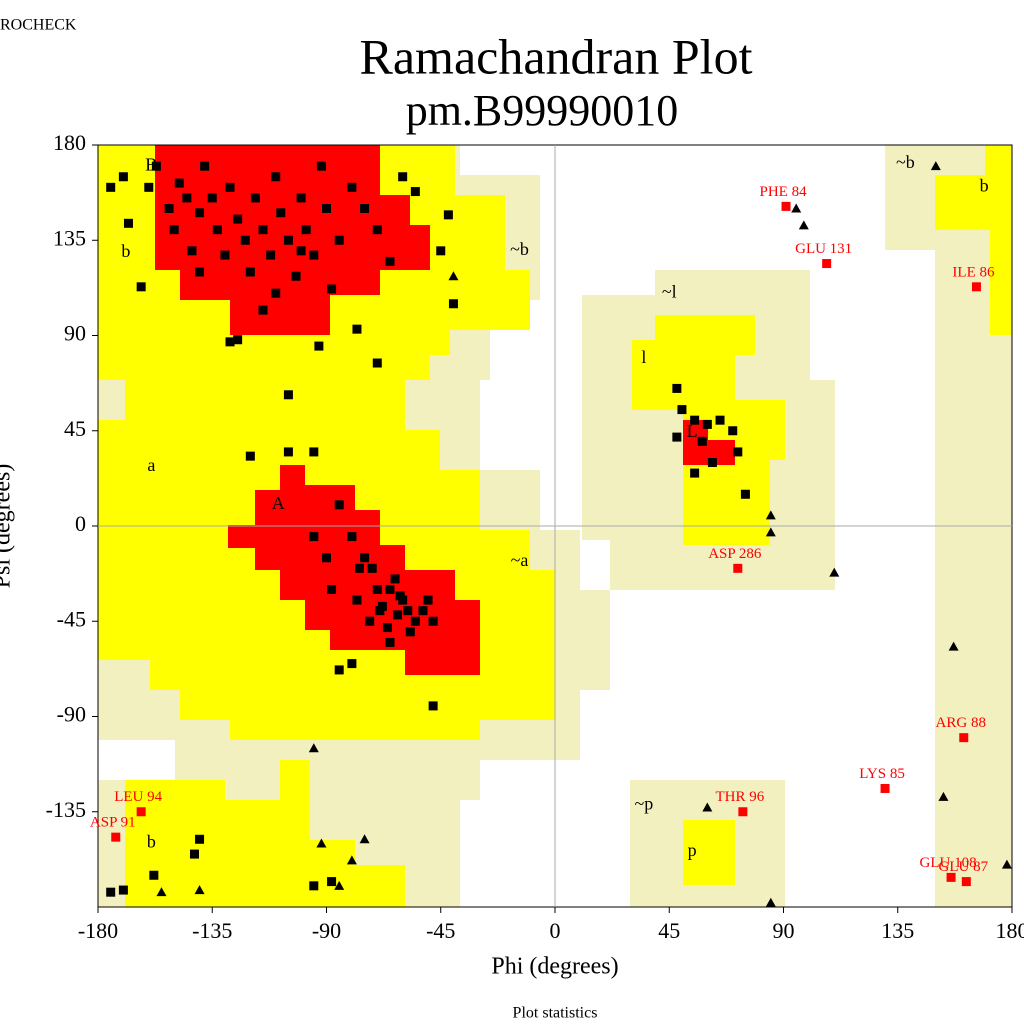 The image size is (1024, 1024). Describe the element at coordinates (1010, 930) in the screenshot. I see `x-tick-label: 180` at that location.